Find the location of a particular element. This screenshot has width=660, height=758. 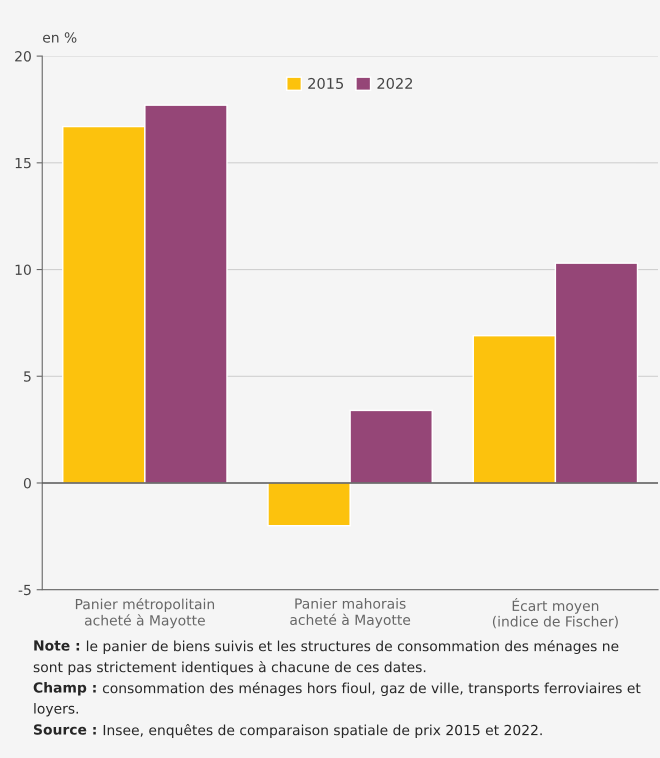

legend-label: 2015 is located at coordinates (326, 83).